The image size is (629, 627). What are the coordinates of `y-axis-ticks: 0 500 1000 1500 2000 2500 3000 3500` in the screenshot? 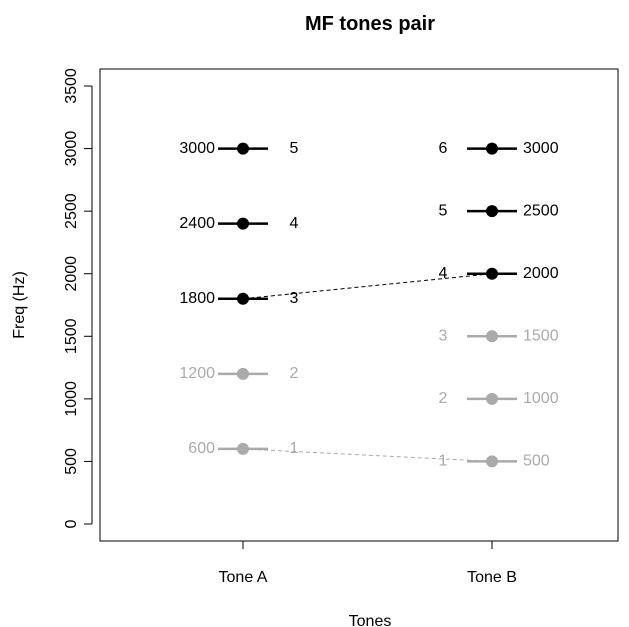 It's located at (77, 298).